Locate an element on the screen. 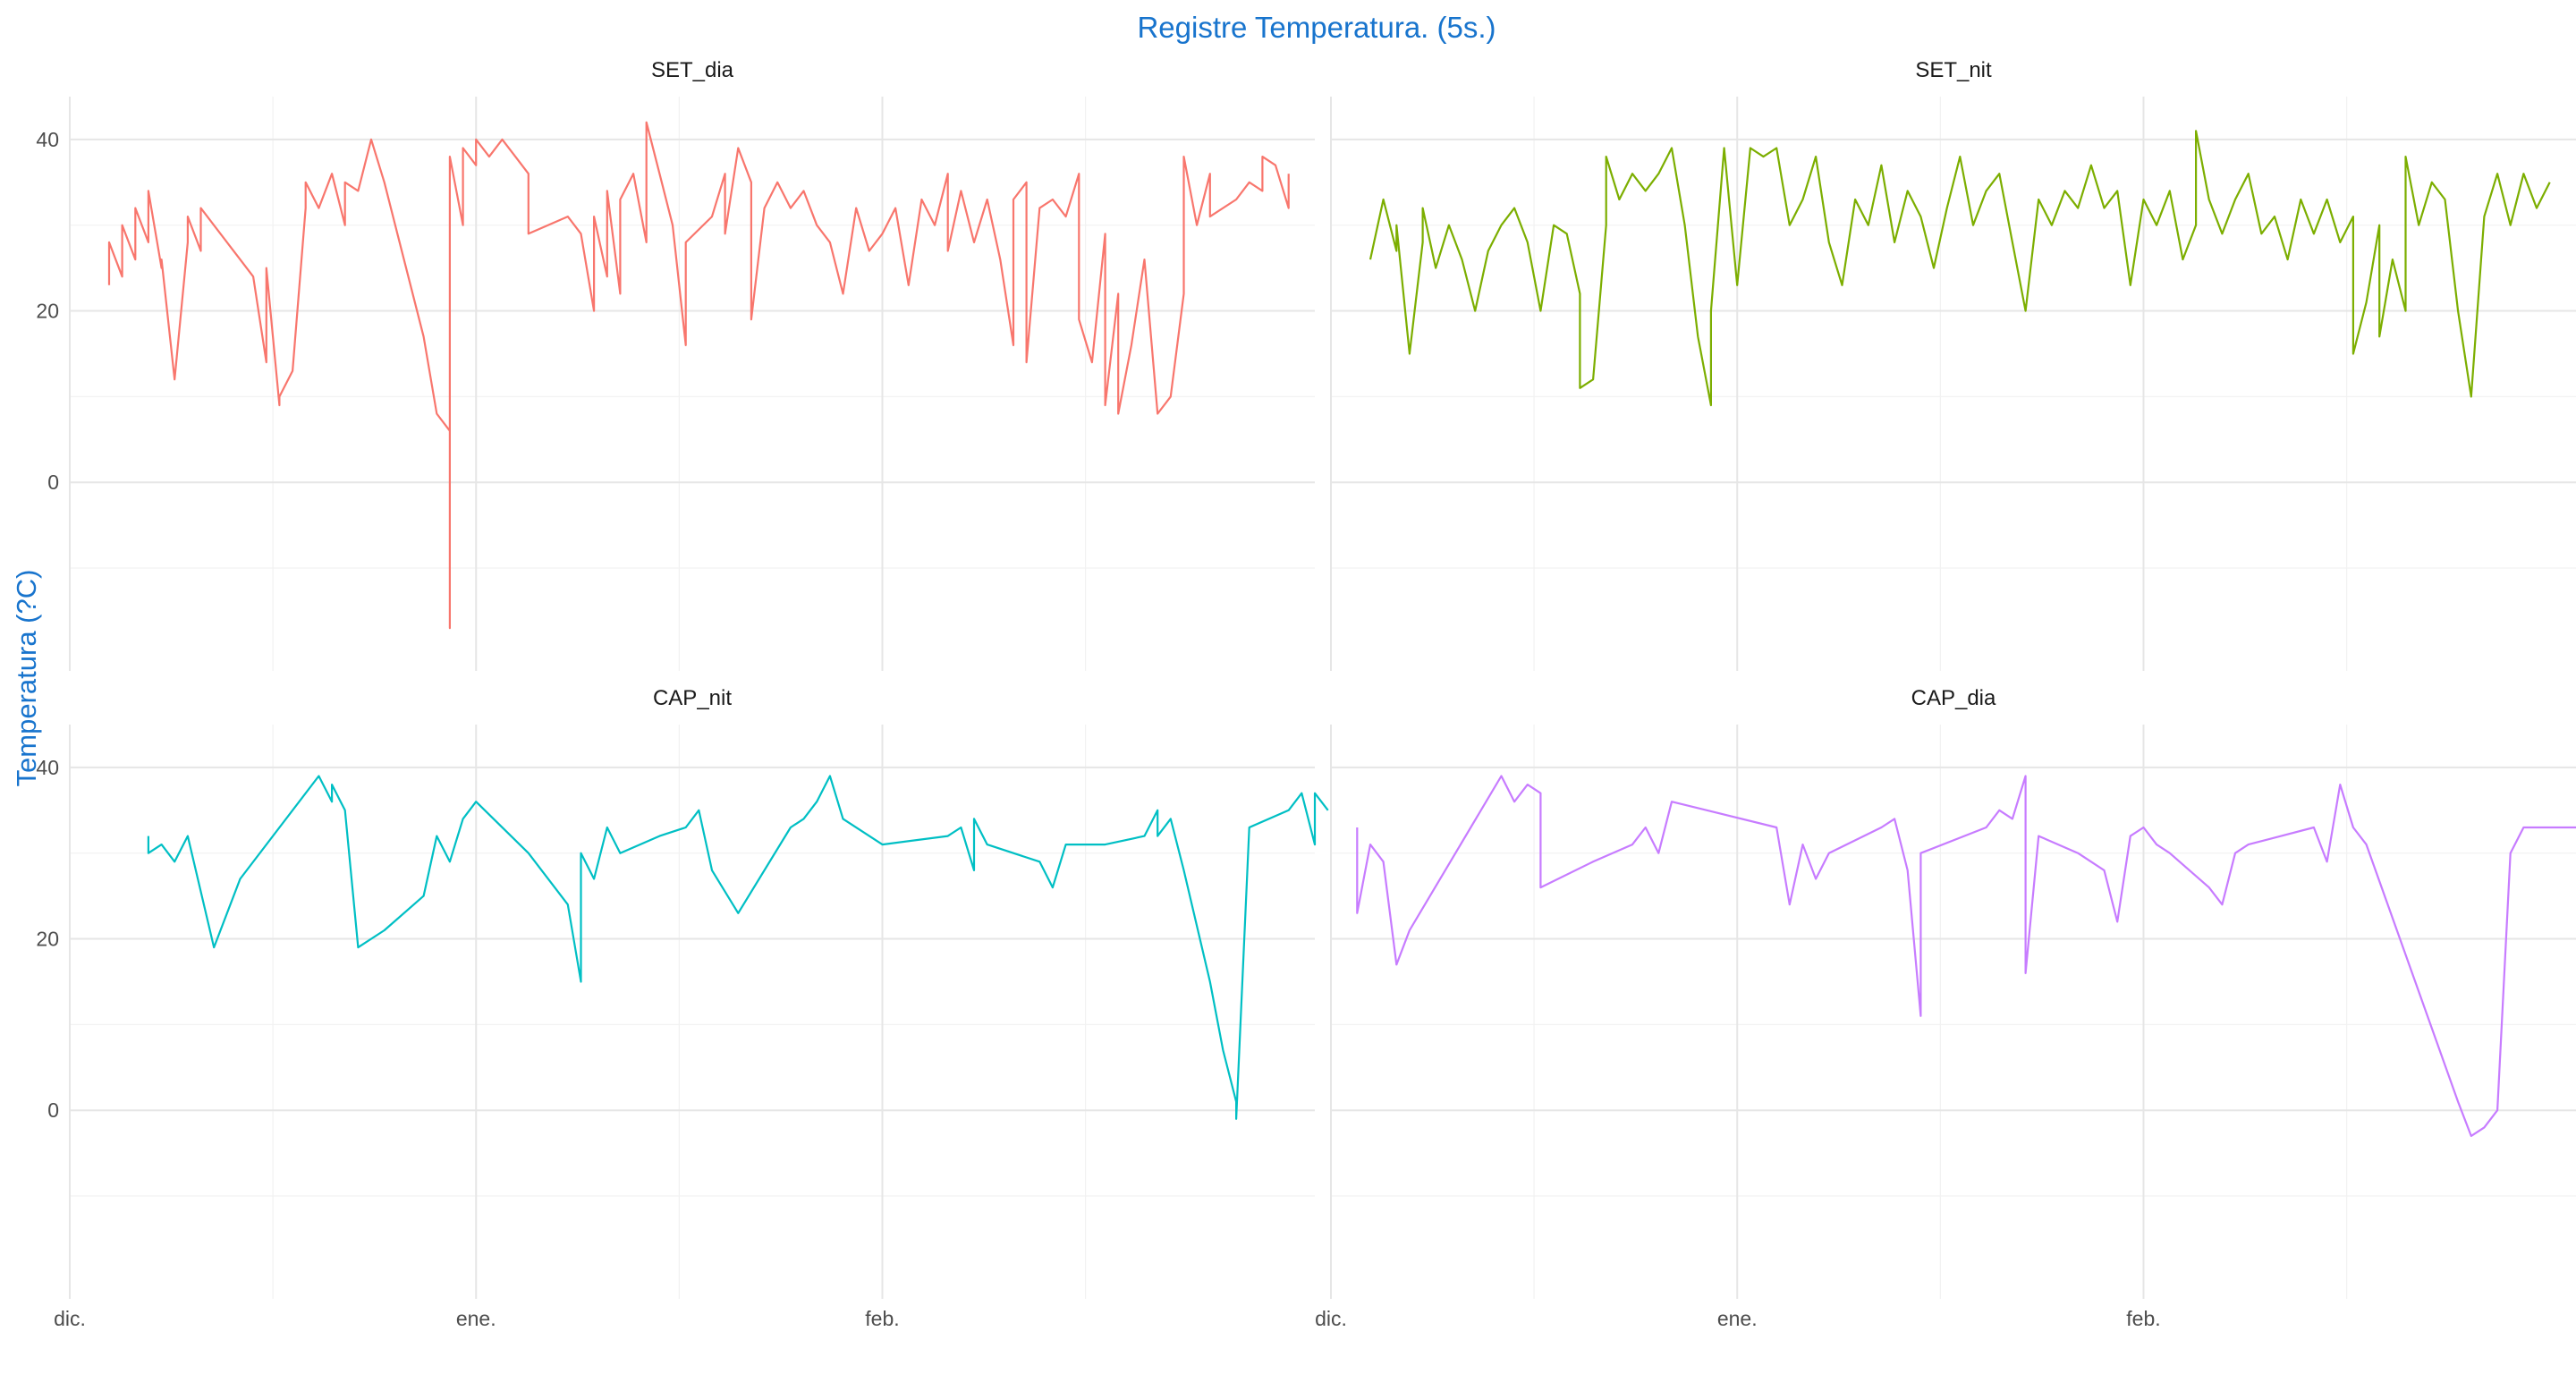 The height and width of the screenshot is (1374, 2576). chart-title: Registre Temperatura. (5s.) is located at coordinates (1316, 27).